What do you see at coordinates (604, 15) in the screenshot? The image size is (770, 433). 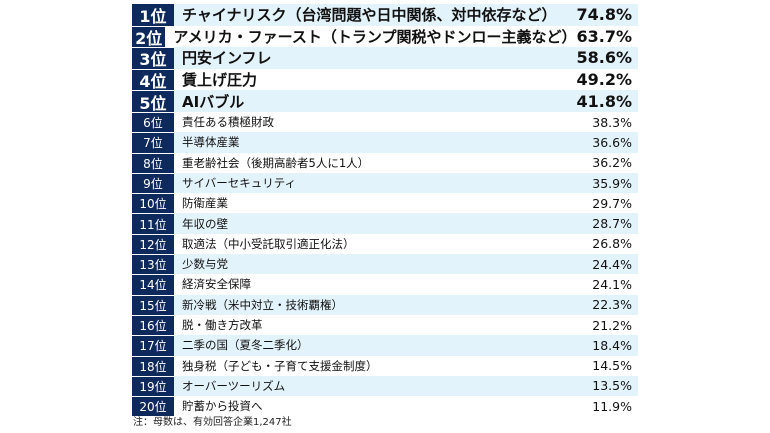 I see `item-value: 74.8%` at bounding box center [604, 15].